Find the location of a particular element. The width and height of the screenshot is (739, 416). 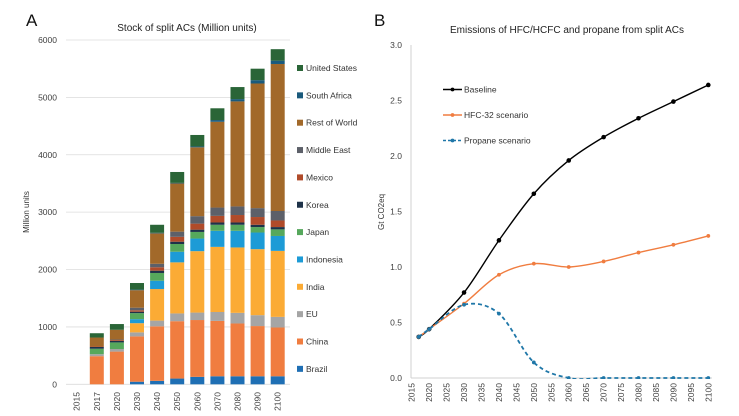

bar-segment-china-2060 is located at coordinates (197, 348).